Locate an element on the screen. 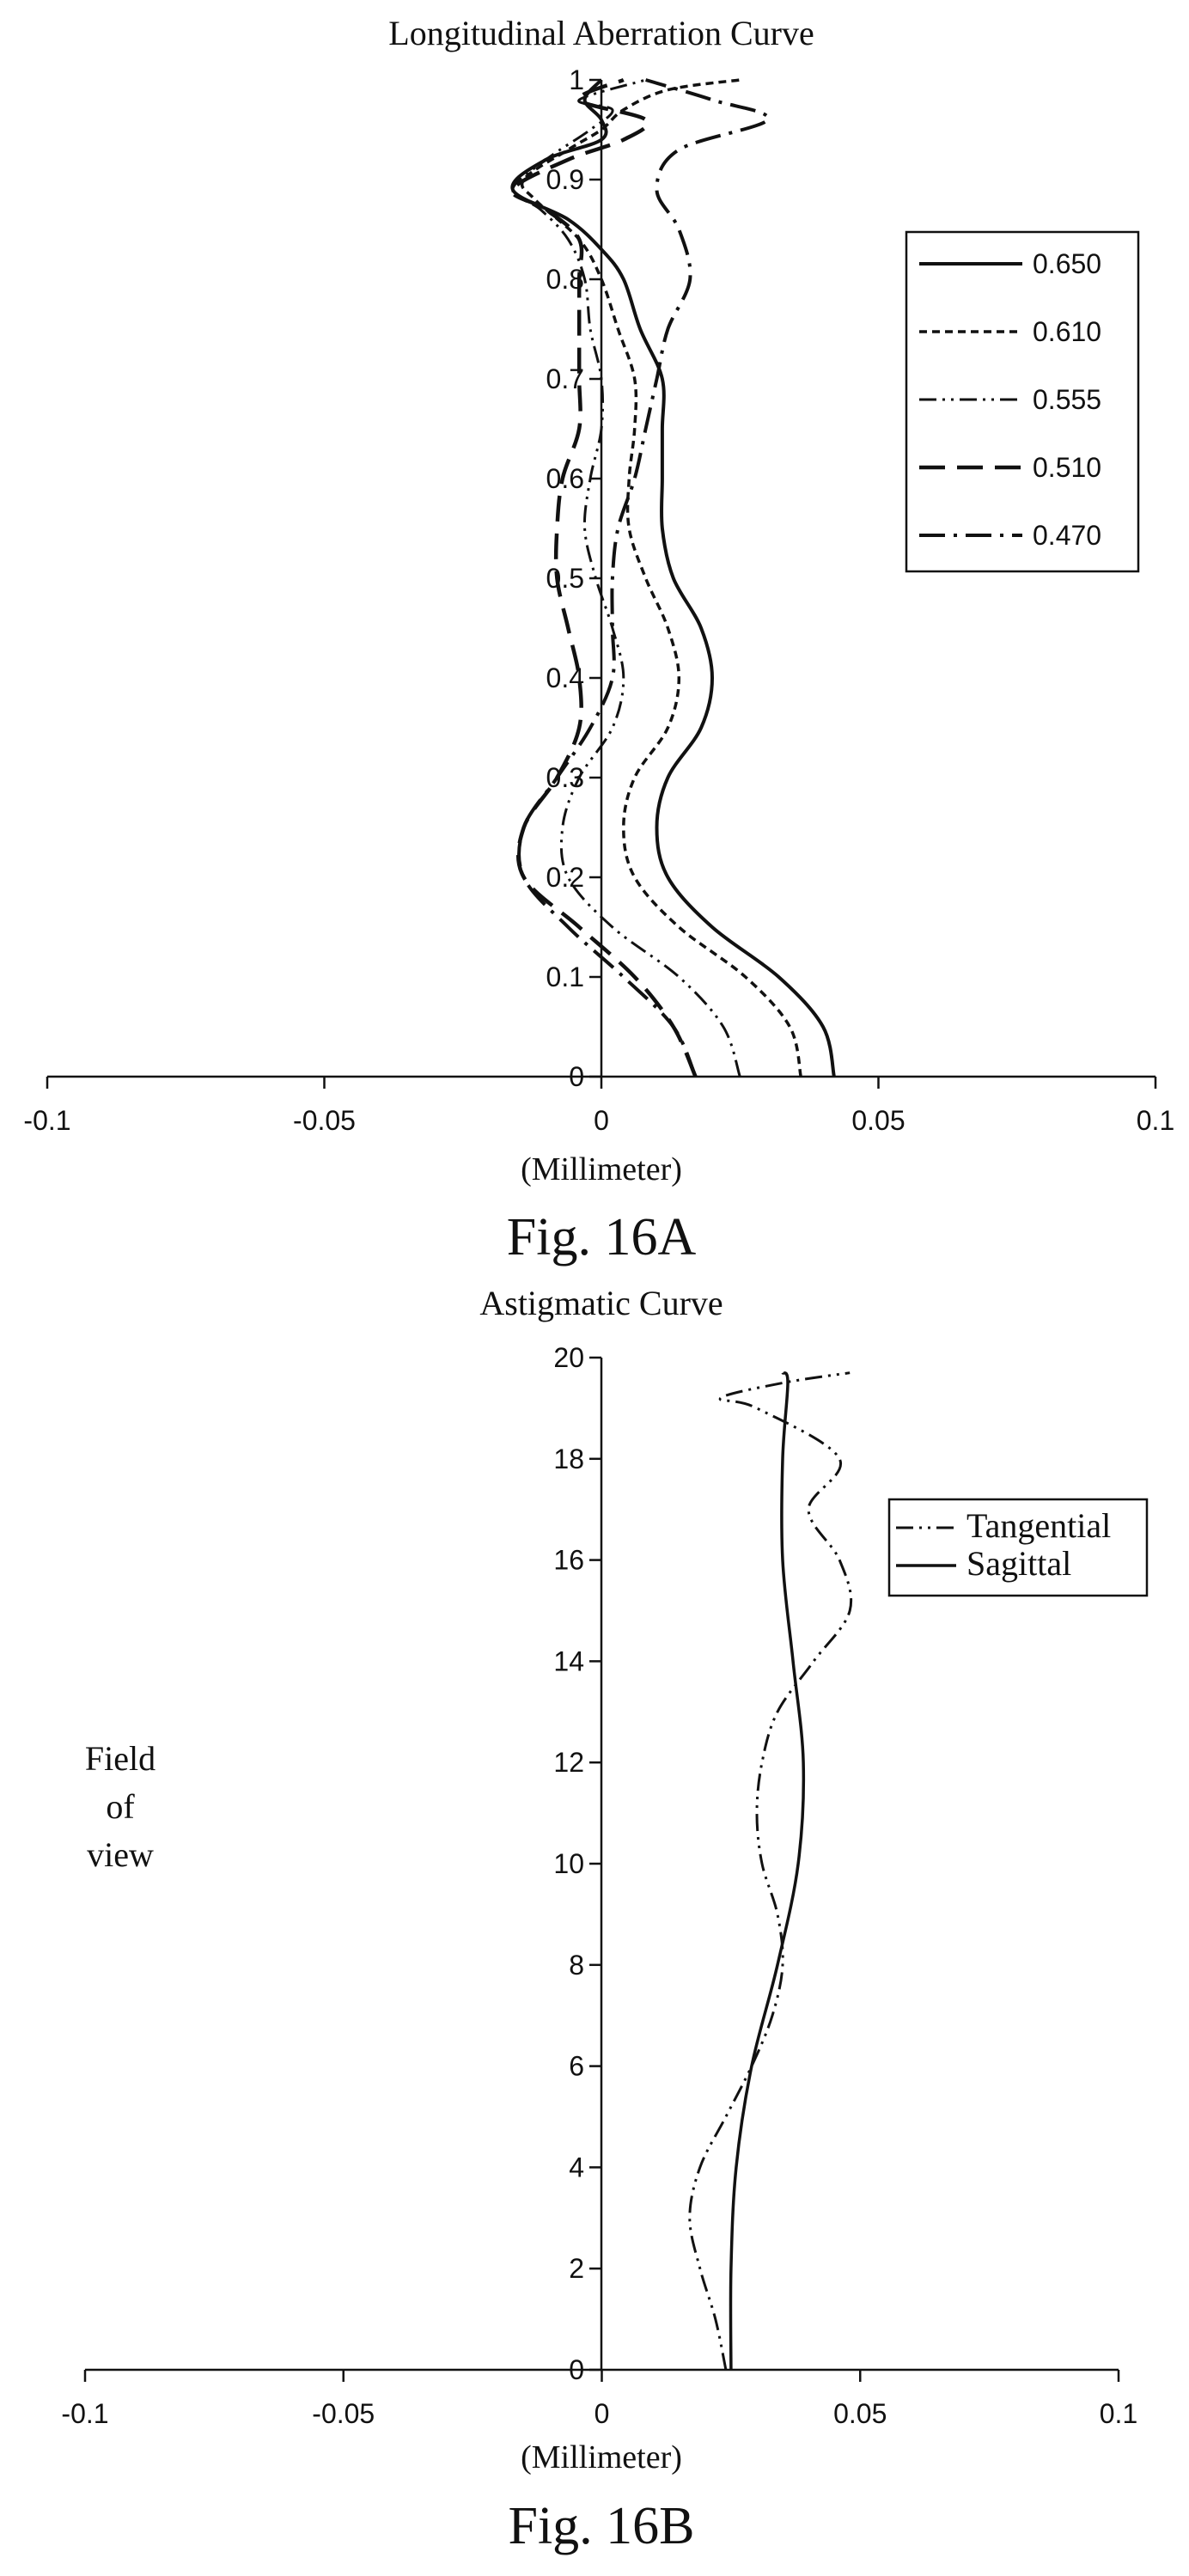 This screenshot has width=1189, height=2576. y-tick-label: 12 is located at coordinates (568, 1763).